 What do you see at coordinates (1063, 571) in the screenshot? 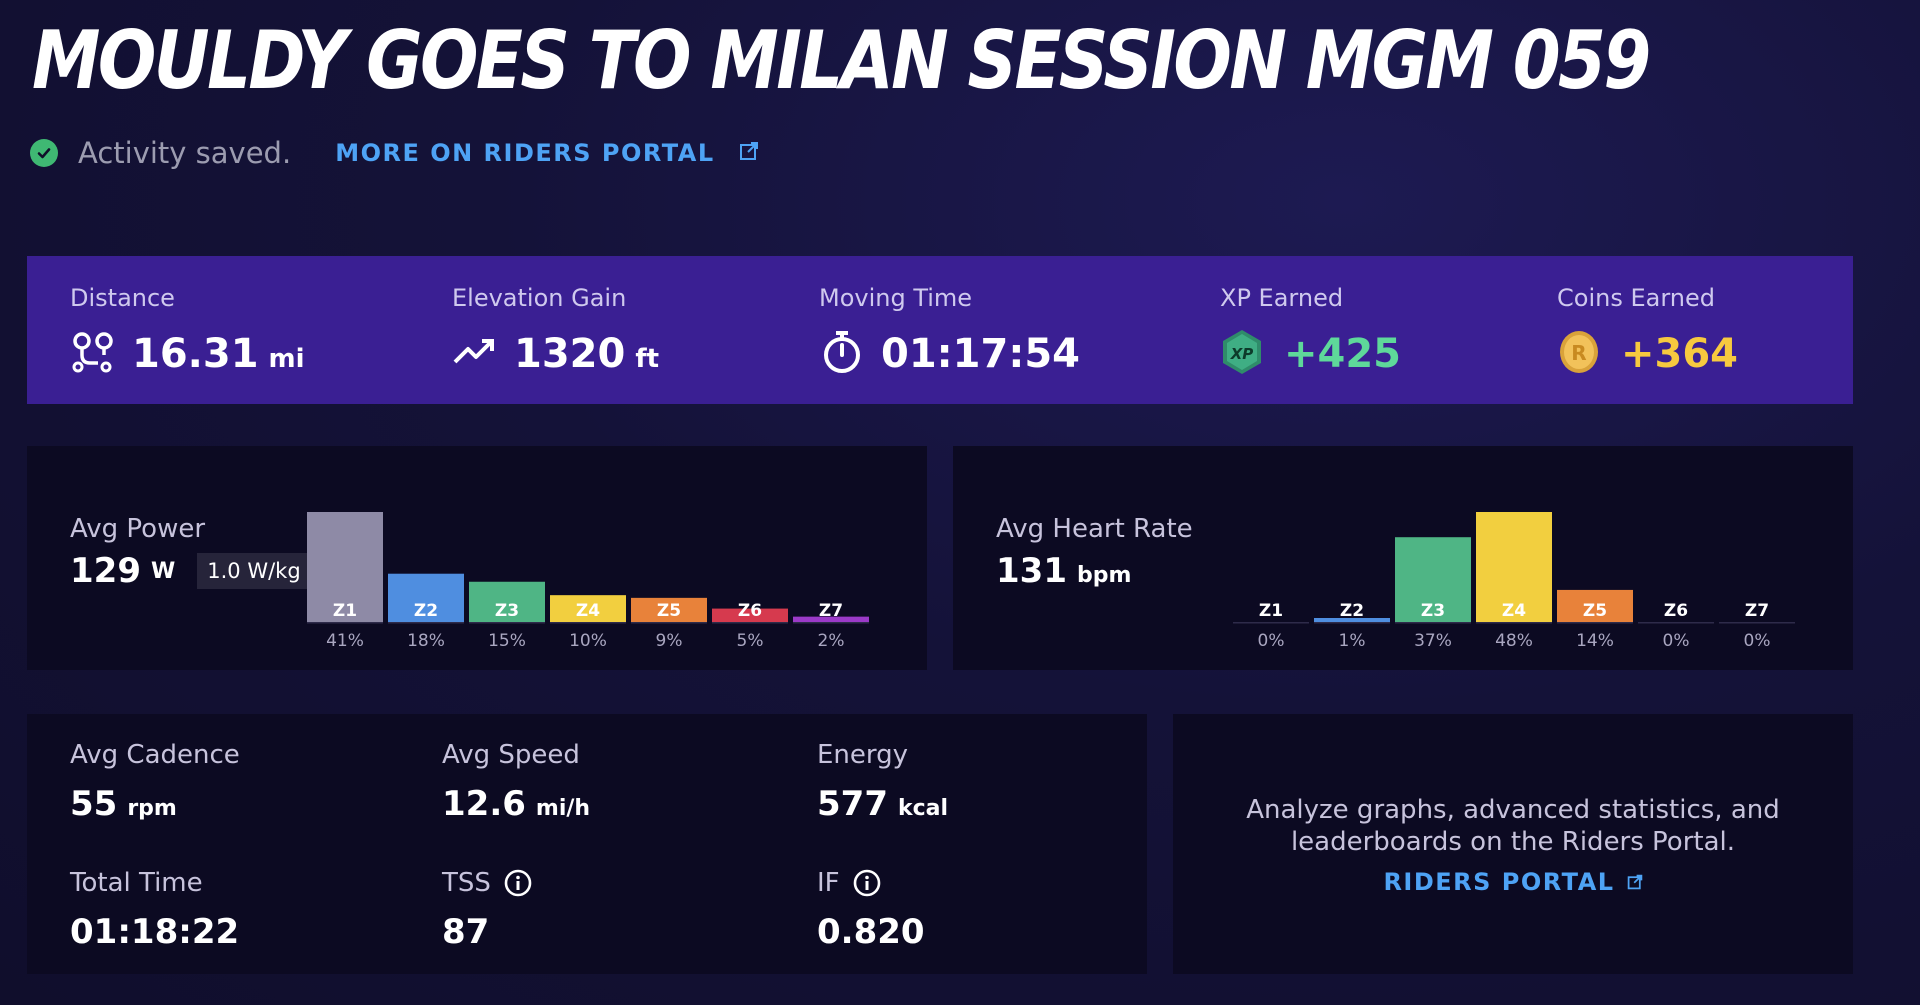
I see `avg-heart-rate-value-row: 131 bpm` at bounding box center [1063, 571].